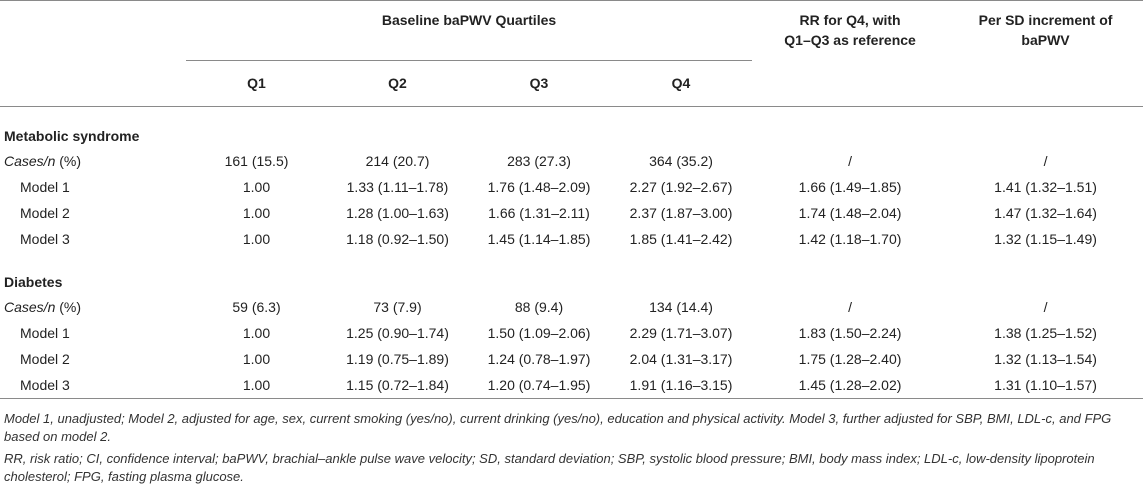  What do you see at coordinates (539, 239) in the screenshot?
I see `cell-q3: 1.45 (1.14–1.85)` at bounding box center [539, 239].